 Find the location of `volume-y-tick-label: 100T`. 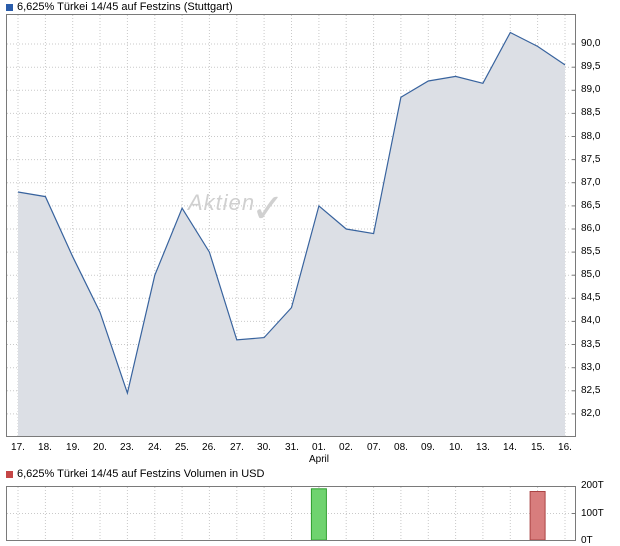

volume-y-tick-label: 100T is located at coordinates (592, 513).